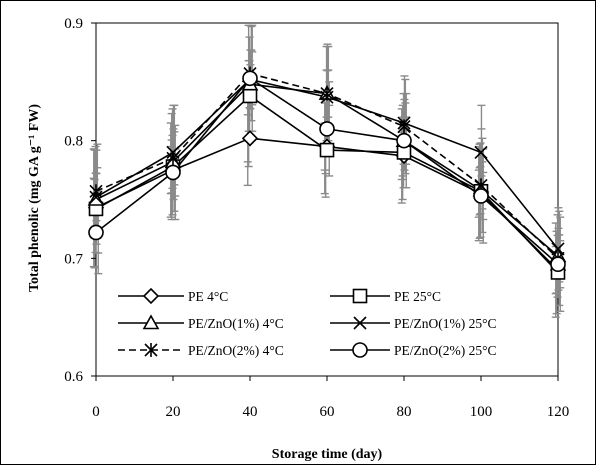  Describe the element at coordinates (173, 296) in the screenshot. I see `legend-item-pe-4c: PE 4°C` at that location.